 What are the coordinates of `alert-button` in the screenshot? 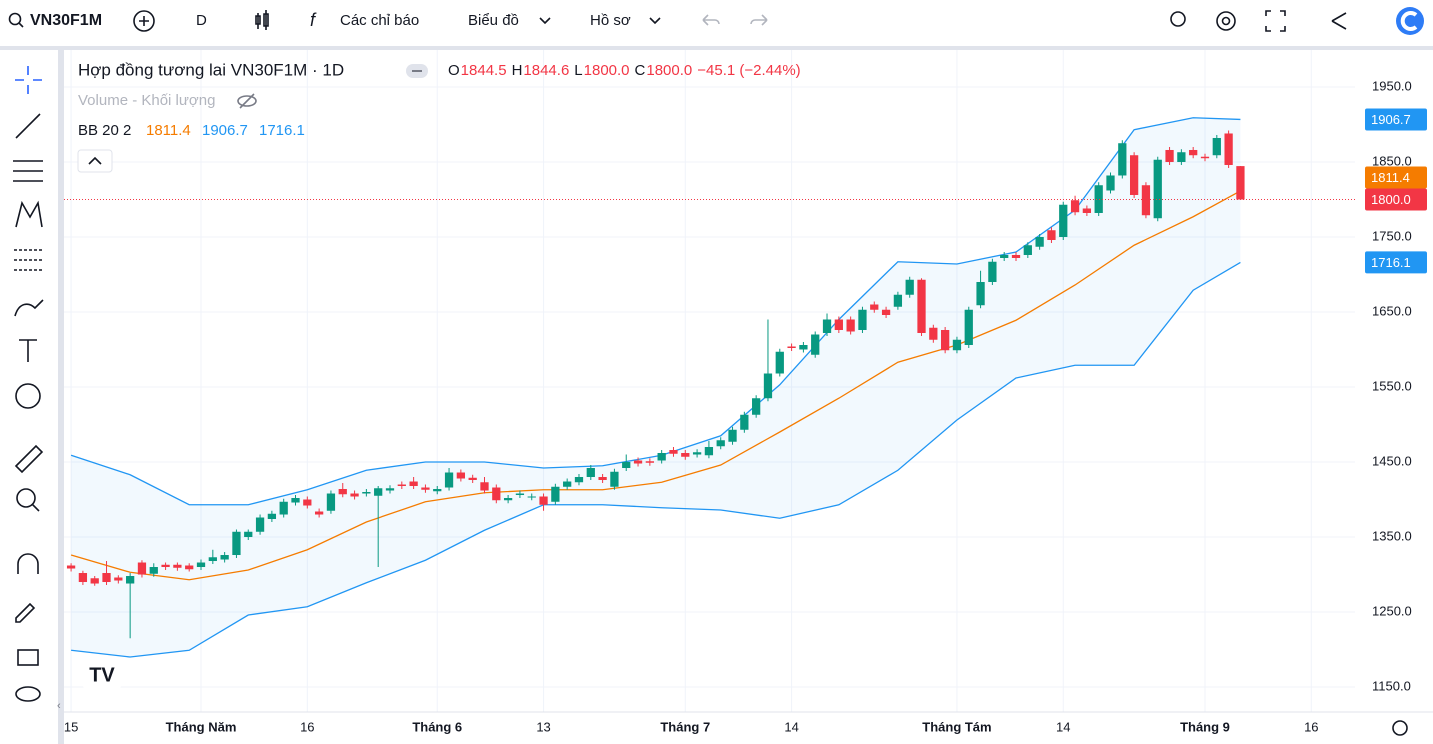 It's located at (1178, 19).